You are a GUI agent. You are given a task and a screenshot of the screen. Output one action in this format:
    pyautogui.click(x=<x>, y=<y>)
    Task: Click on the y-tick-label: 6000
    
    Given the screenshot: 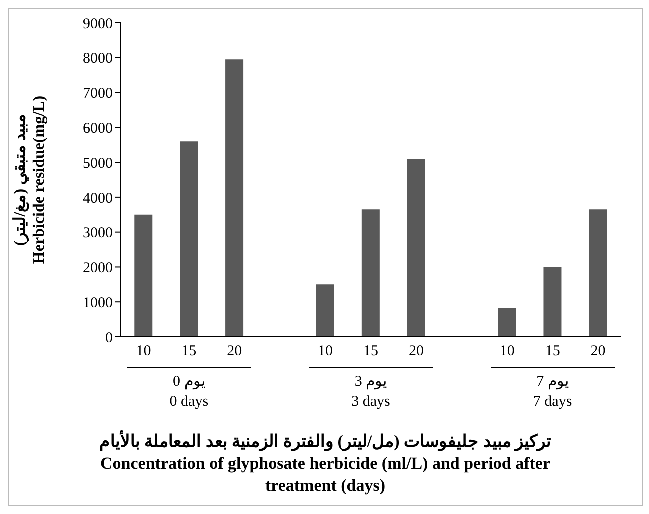 What is the action you would take?
    pyautogui.click(x=98, y=128)
    